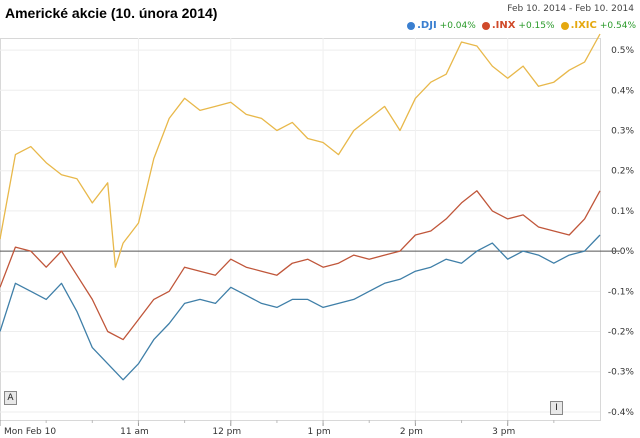 This screenshot has width=640, height=438. I want to click on annotation-flag-i: I, so click(556, 408).